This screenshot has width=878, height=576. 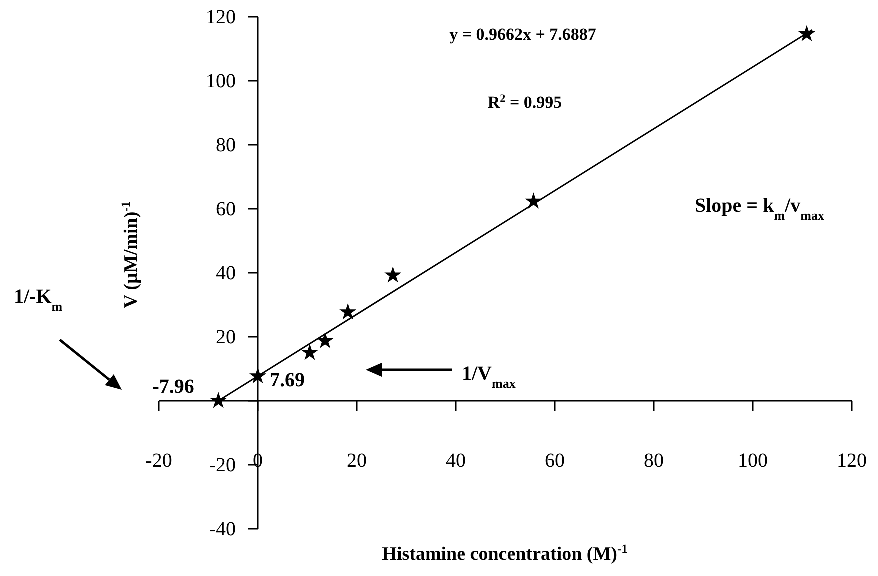 I want to click on y-tick-label: -40, so click(x=222, y=529).